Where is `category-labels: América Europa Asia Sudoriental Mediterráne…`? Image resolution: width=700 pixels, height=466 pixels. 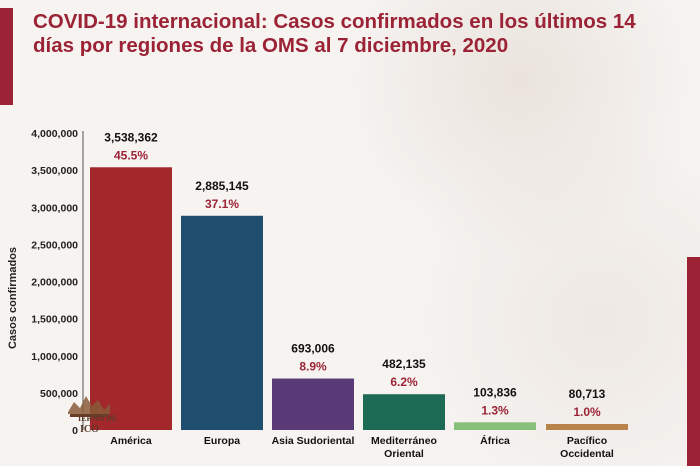
category-labels: América Europa Asia Sudoriental Mediterráne… is located at coordinates (362, 447).